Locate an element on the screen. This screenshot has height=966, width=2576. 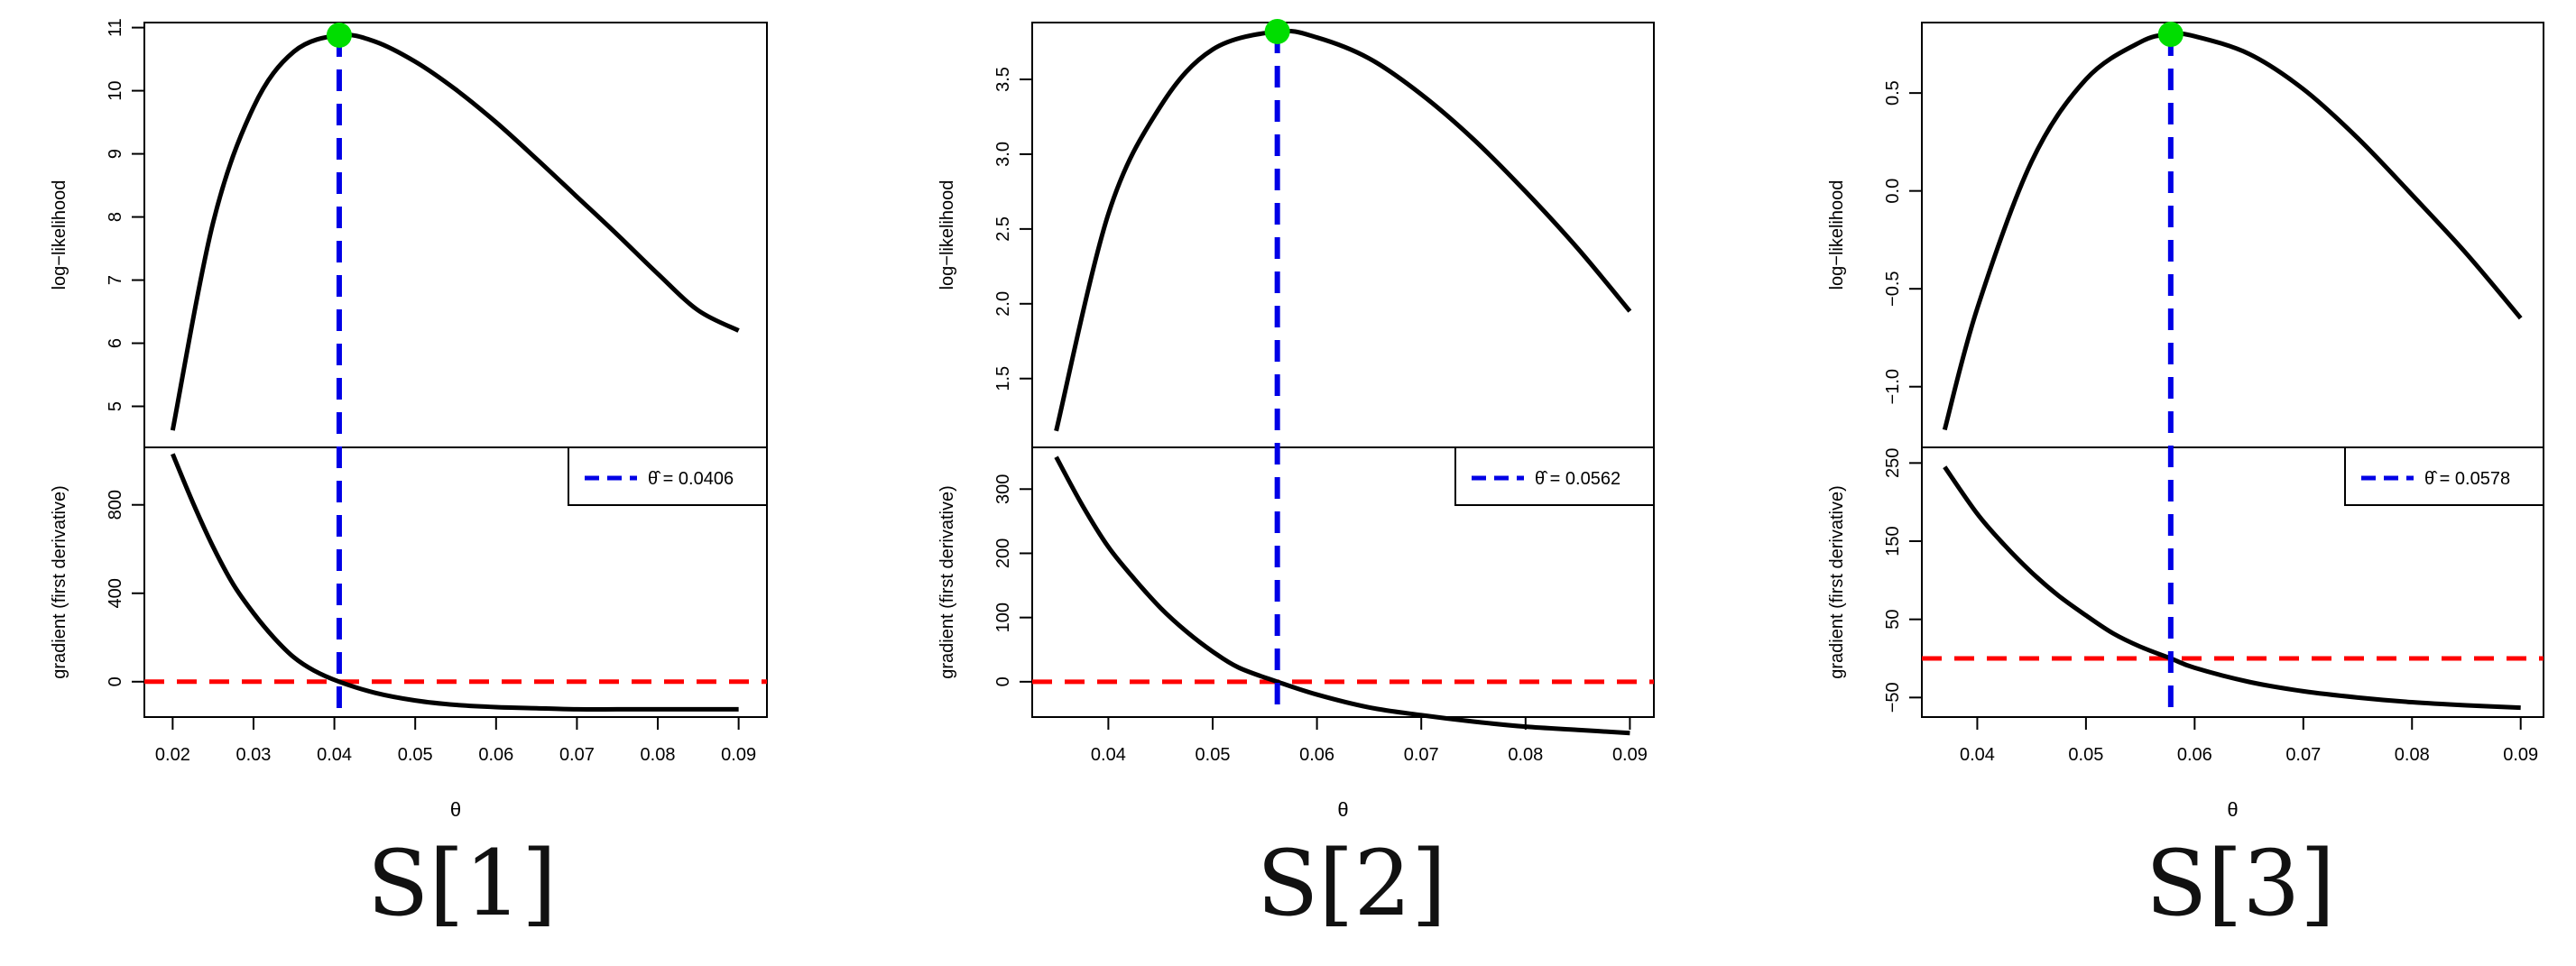
top-y-tick-label: 2.0 is located at coordinates (1003, 304).